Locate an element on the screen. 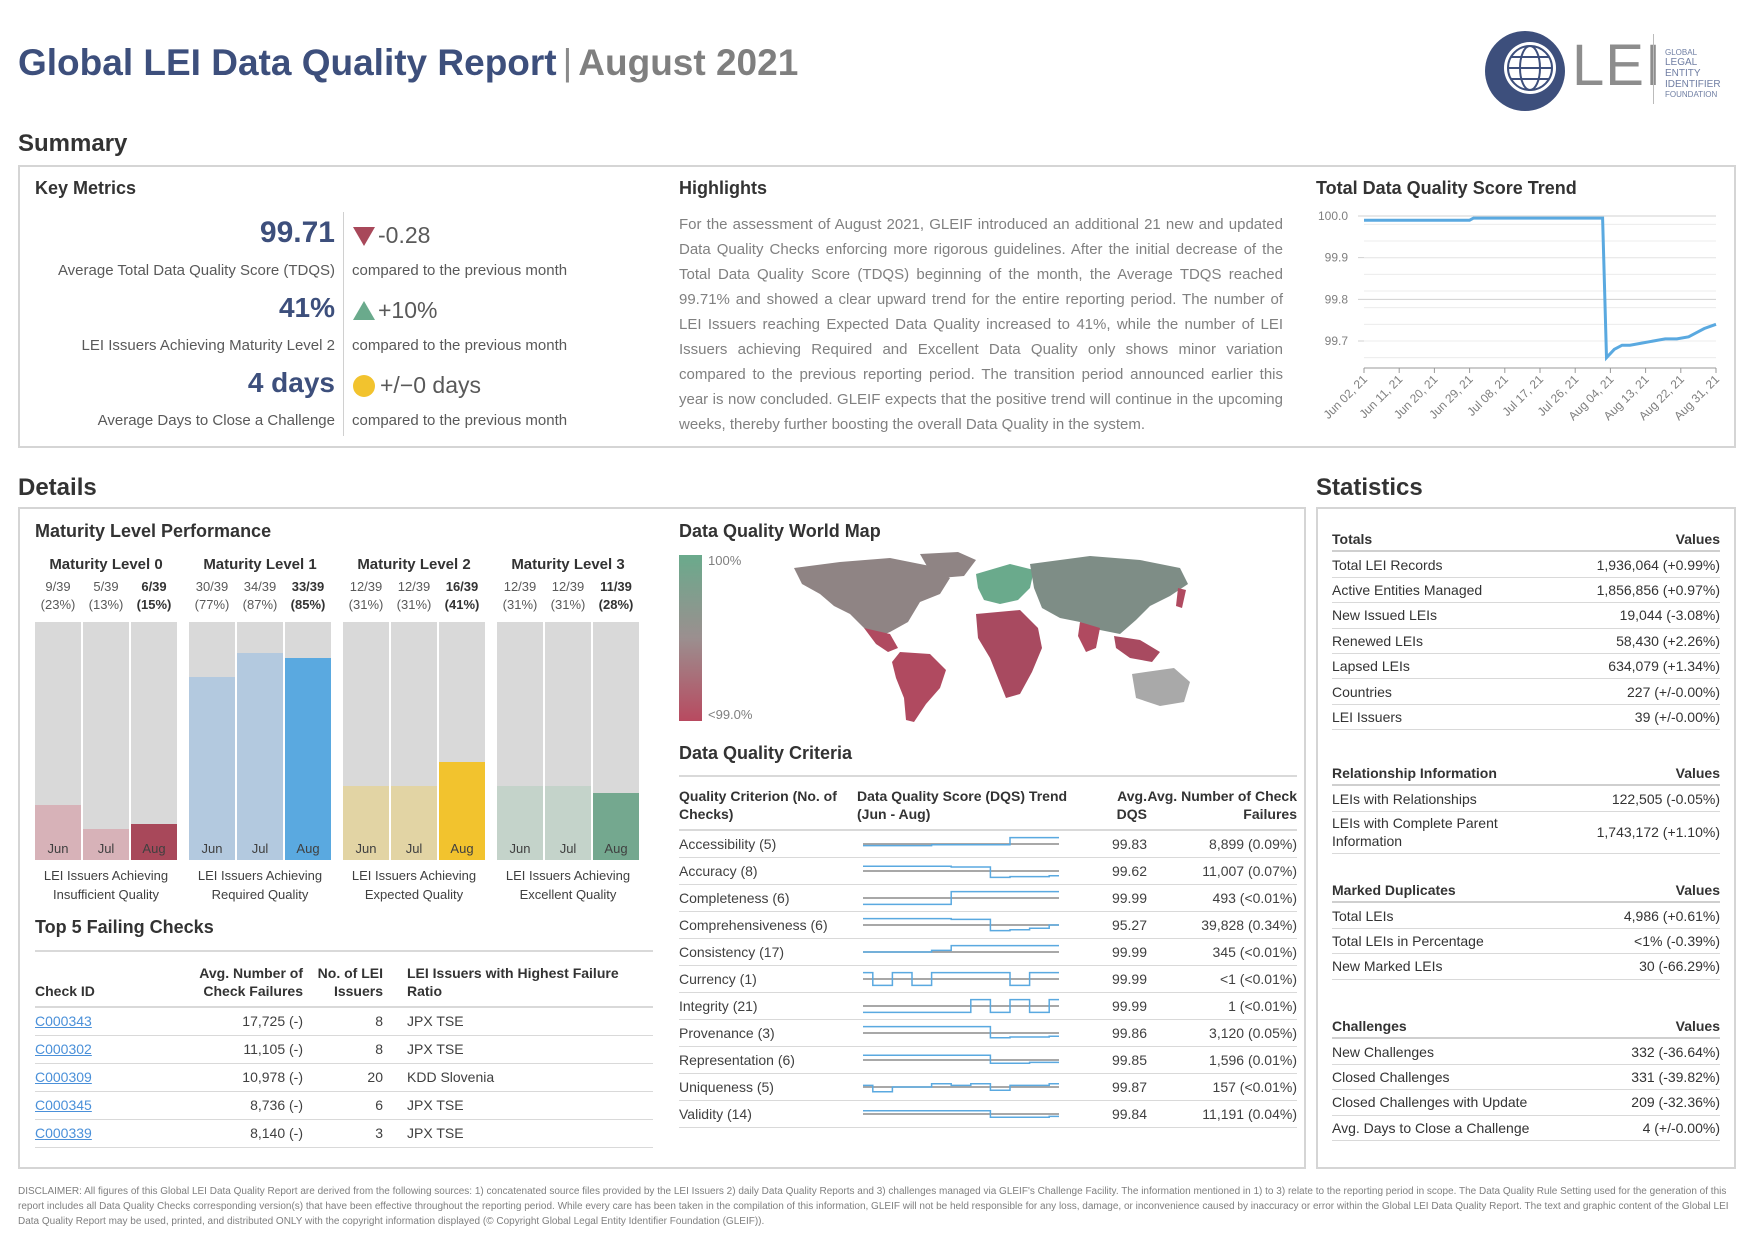 The width and height of the screenshot is (1753, 1240). check-id-link: C000345 is located at coordinates (63, 1105).